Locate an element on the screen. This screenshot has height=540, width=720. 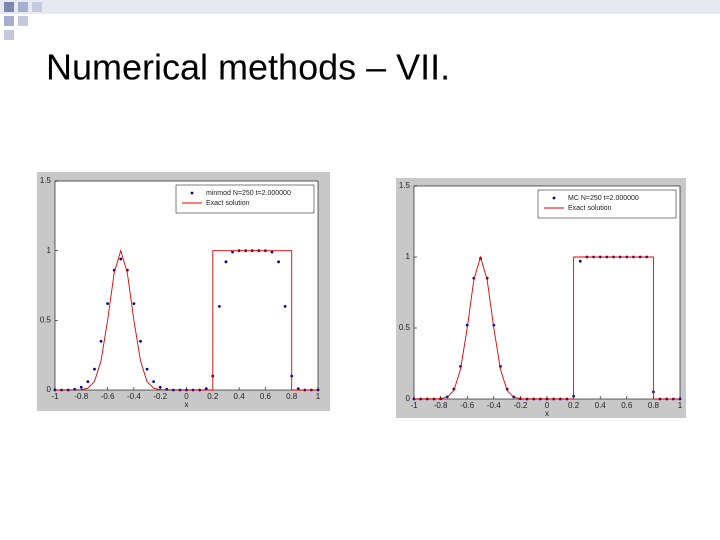
slide-title: Numerical methods – VII. is located at coordinates (248, 67).